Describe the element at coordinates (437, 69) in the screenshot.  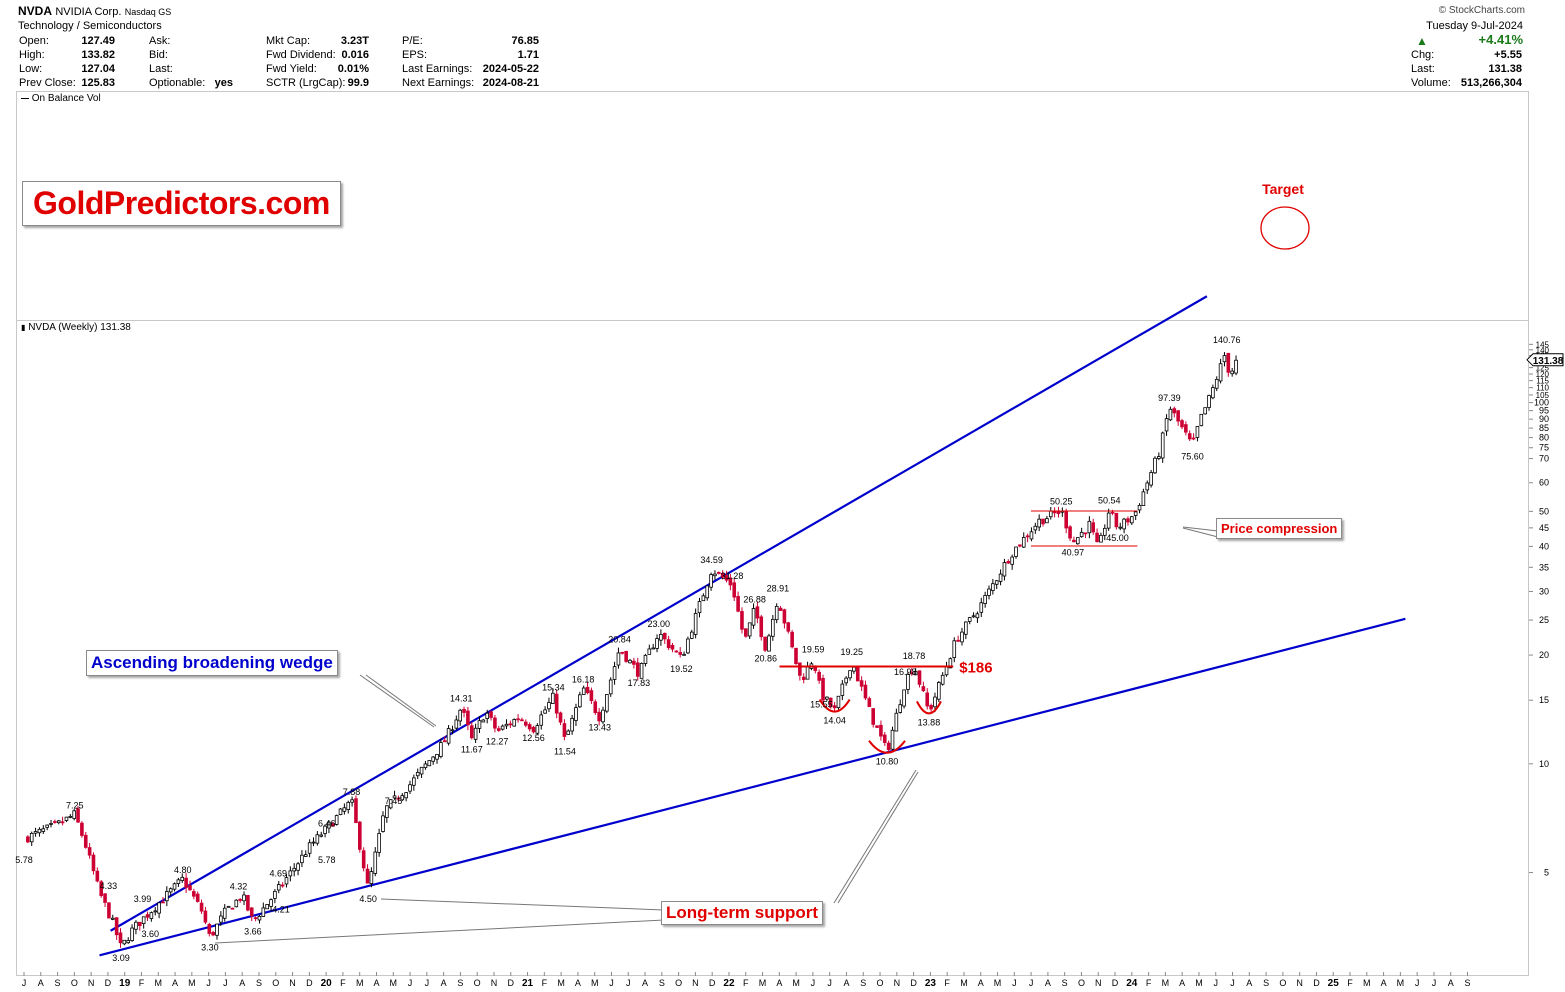
I see `stat-label: Last Earnings:` at that location.